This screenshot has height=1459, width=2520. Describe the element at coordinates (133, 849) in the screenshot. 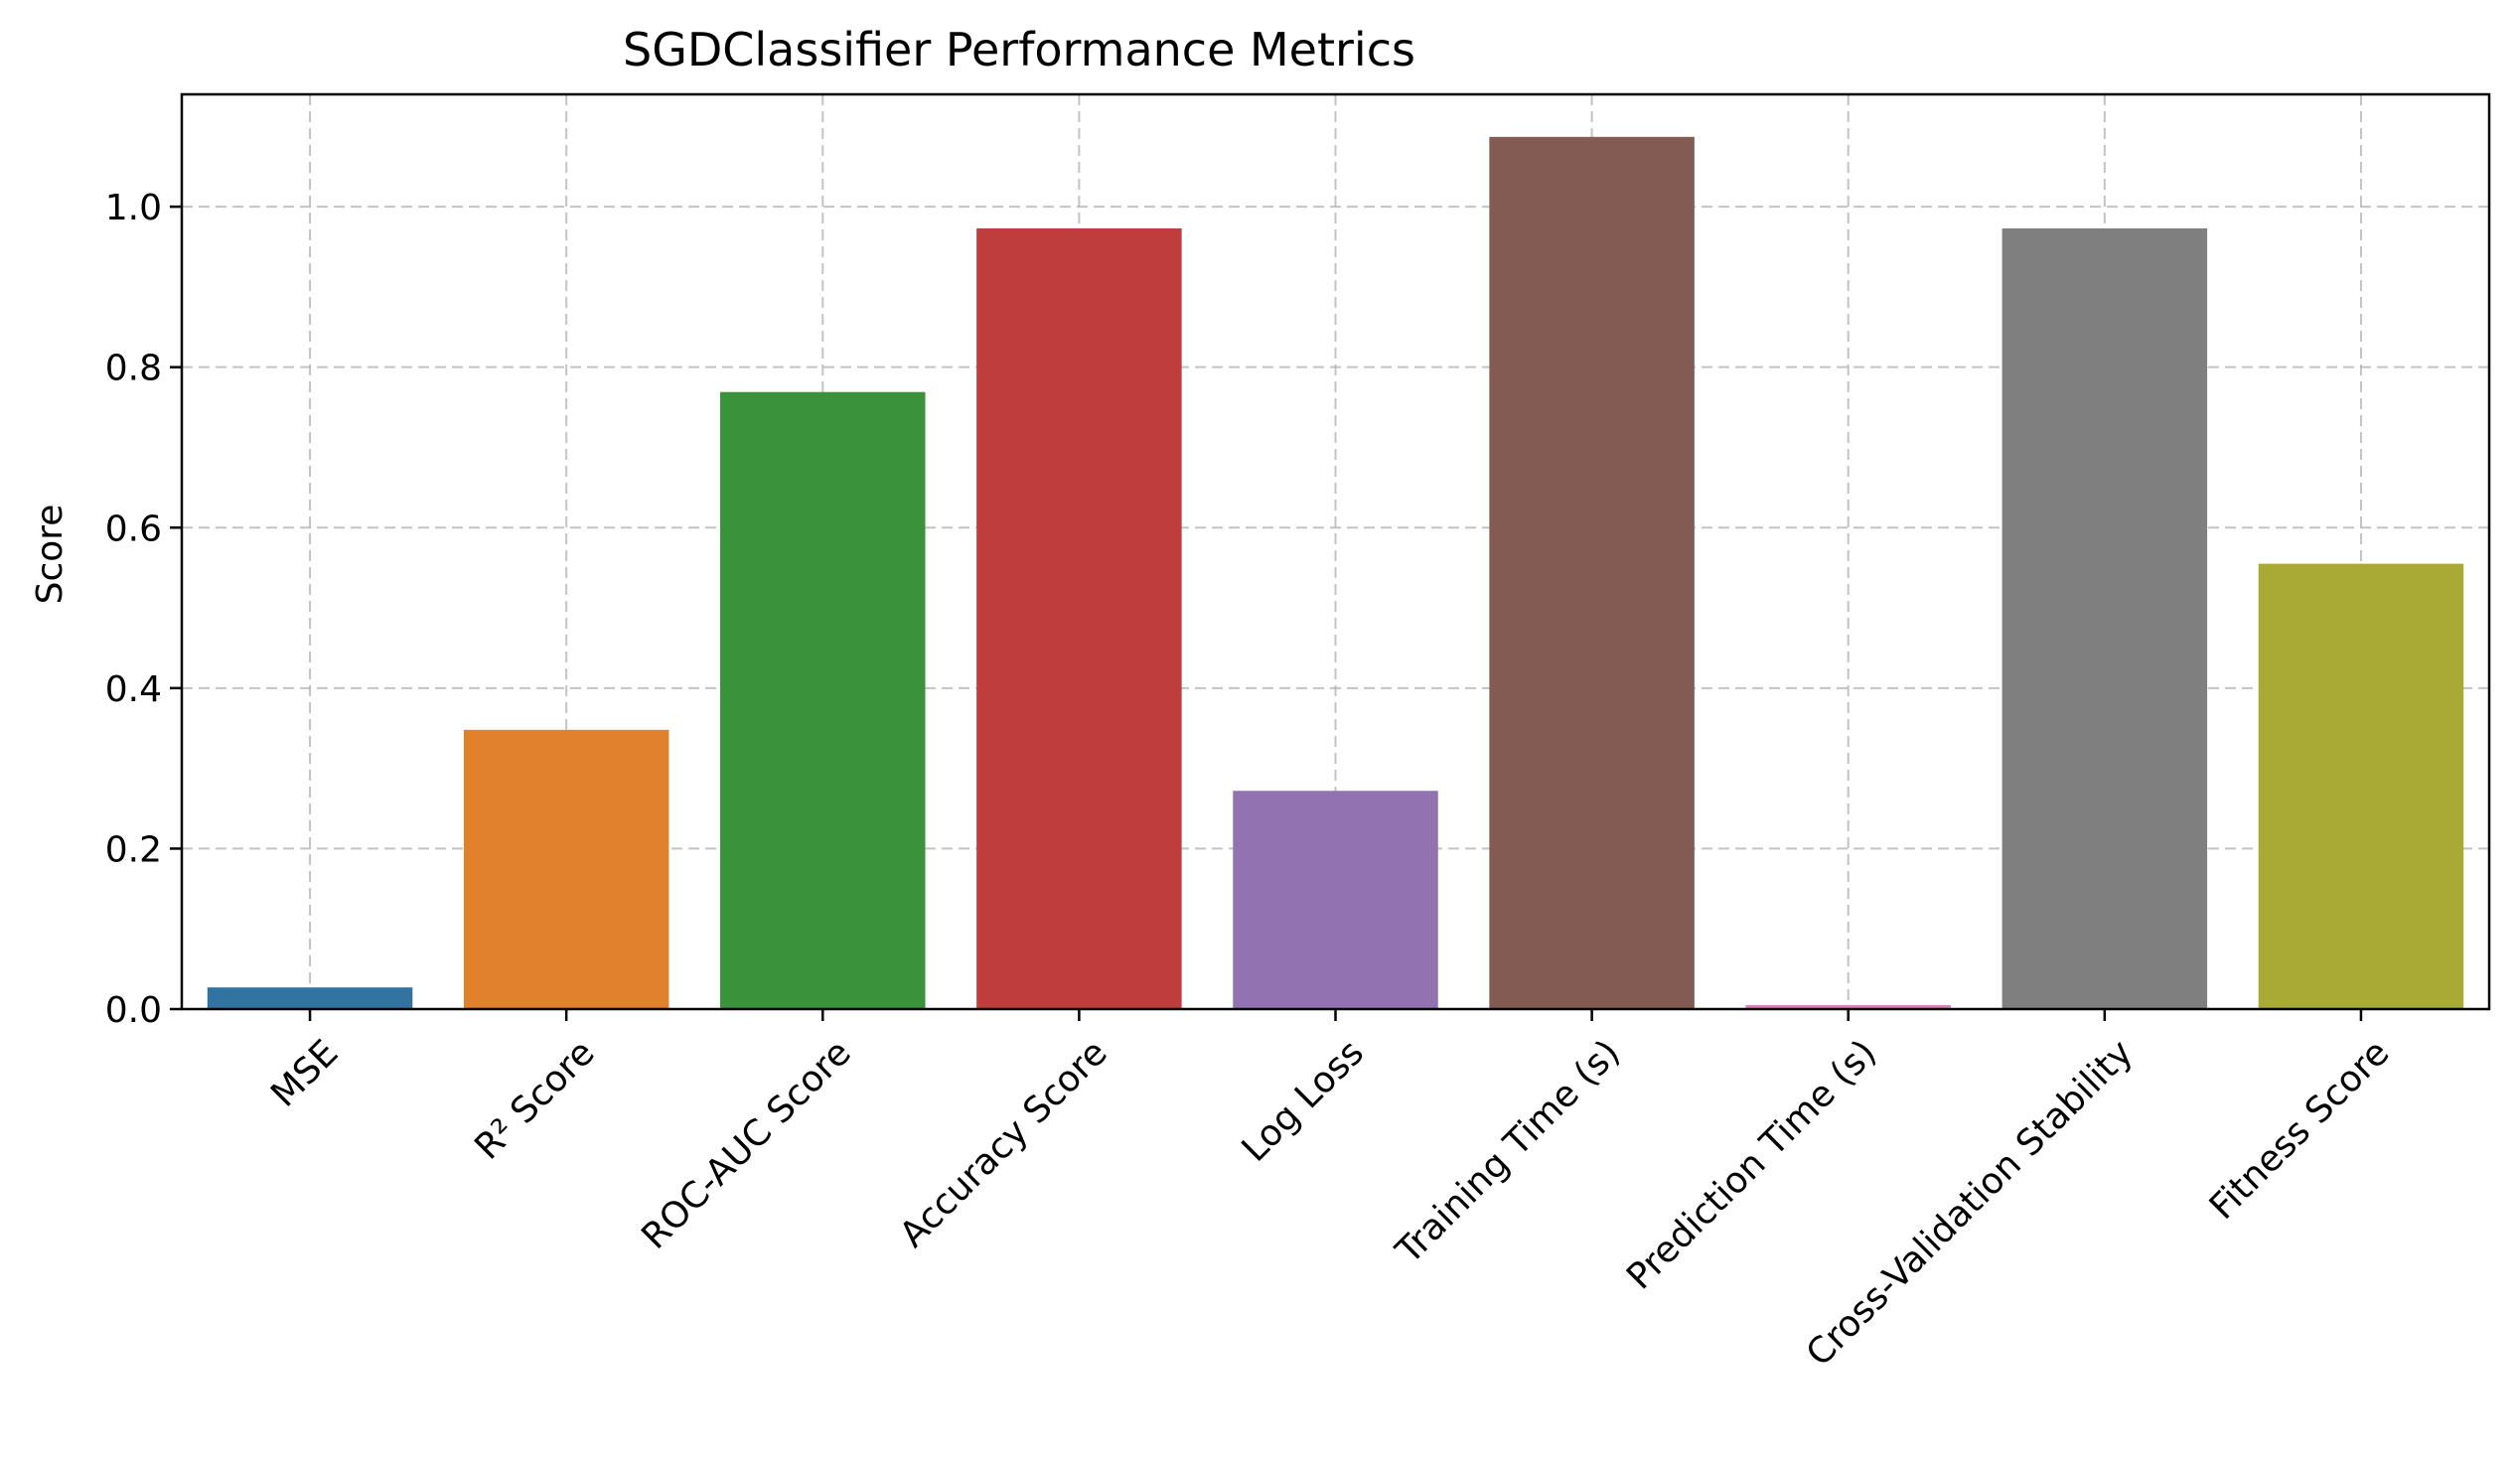

I see `y-tick-label: 0.2` at that location.